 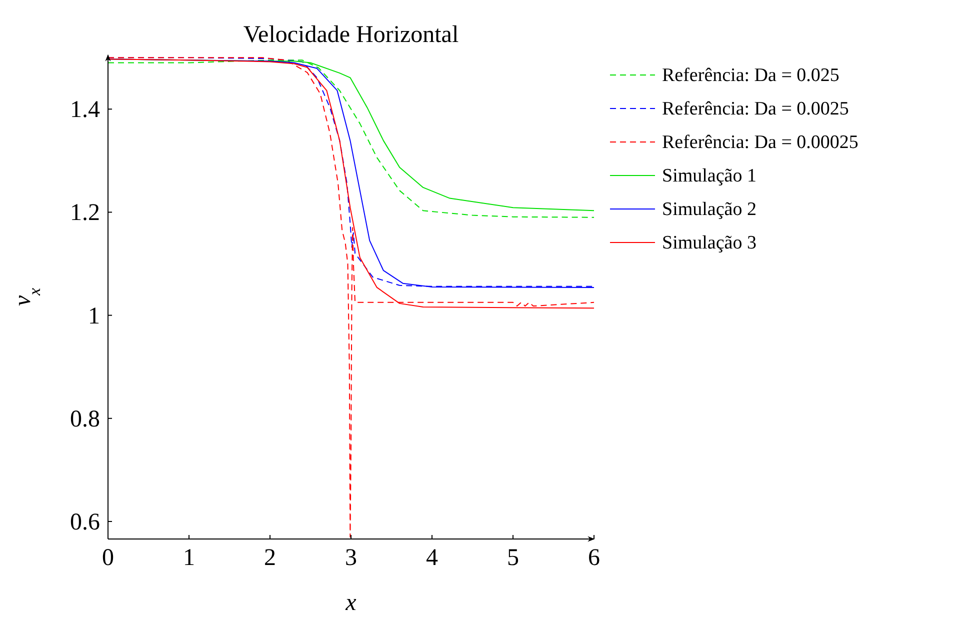 What do you see at coordinates (351, 558) in the screenshot?
I see `x-tick-label: 3` at bounding box center [351, 558].